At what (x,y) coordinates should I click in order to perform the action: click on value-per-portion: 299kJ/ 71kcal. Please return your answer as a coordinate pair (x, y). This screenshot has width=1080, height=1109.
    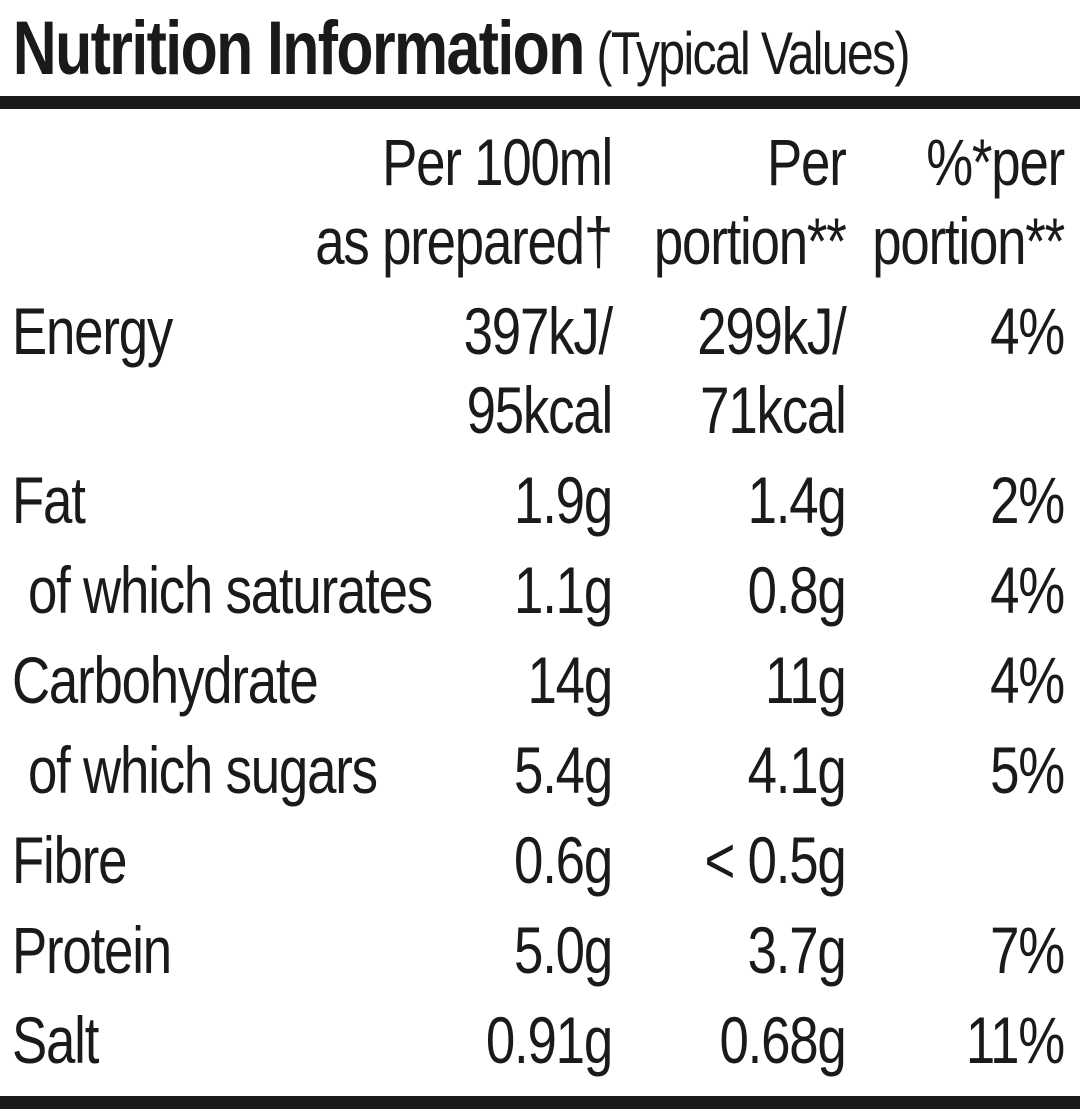
    Looking at the image, I should click on (772, 370).